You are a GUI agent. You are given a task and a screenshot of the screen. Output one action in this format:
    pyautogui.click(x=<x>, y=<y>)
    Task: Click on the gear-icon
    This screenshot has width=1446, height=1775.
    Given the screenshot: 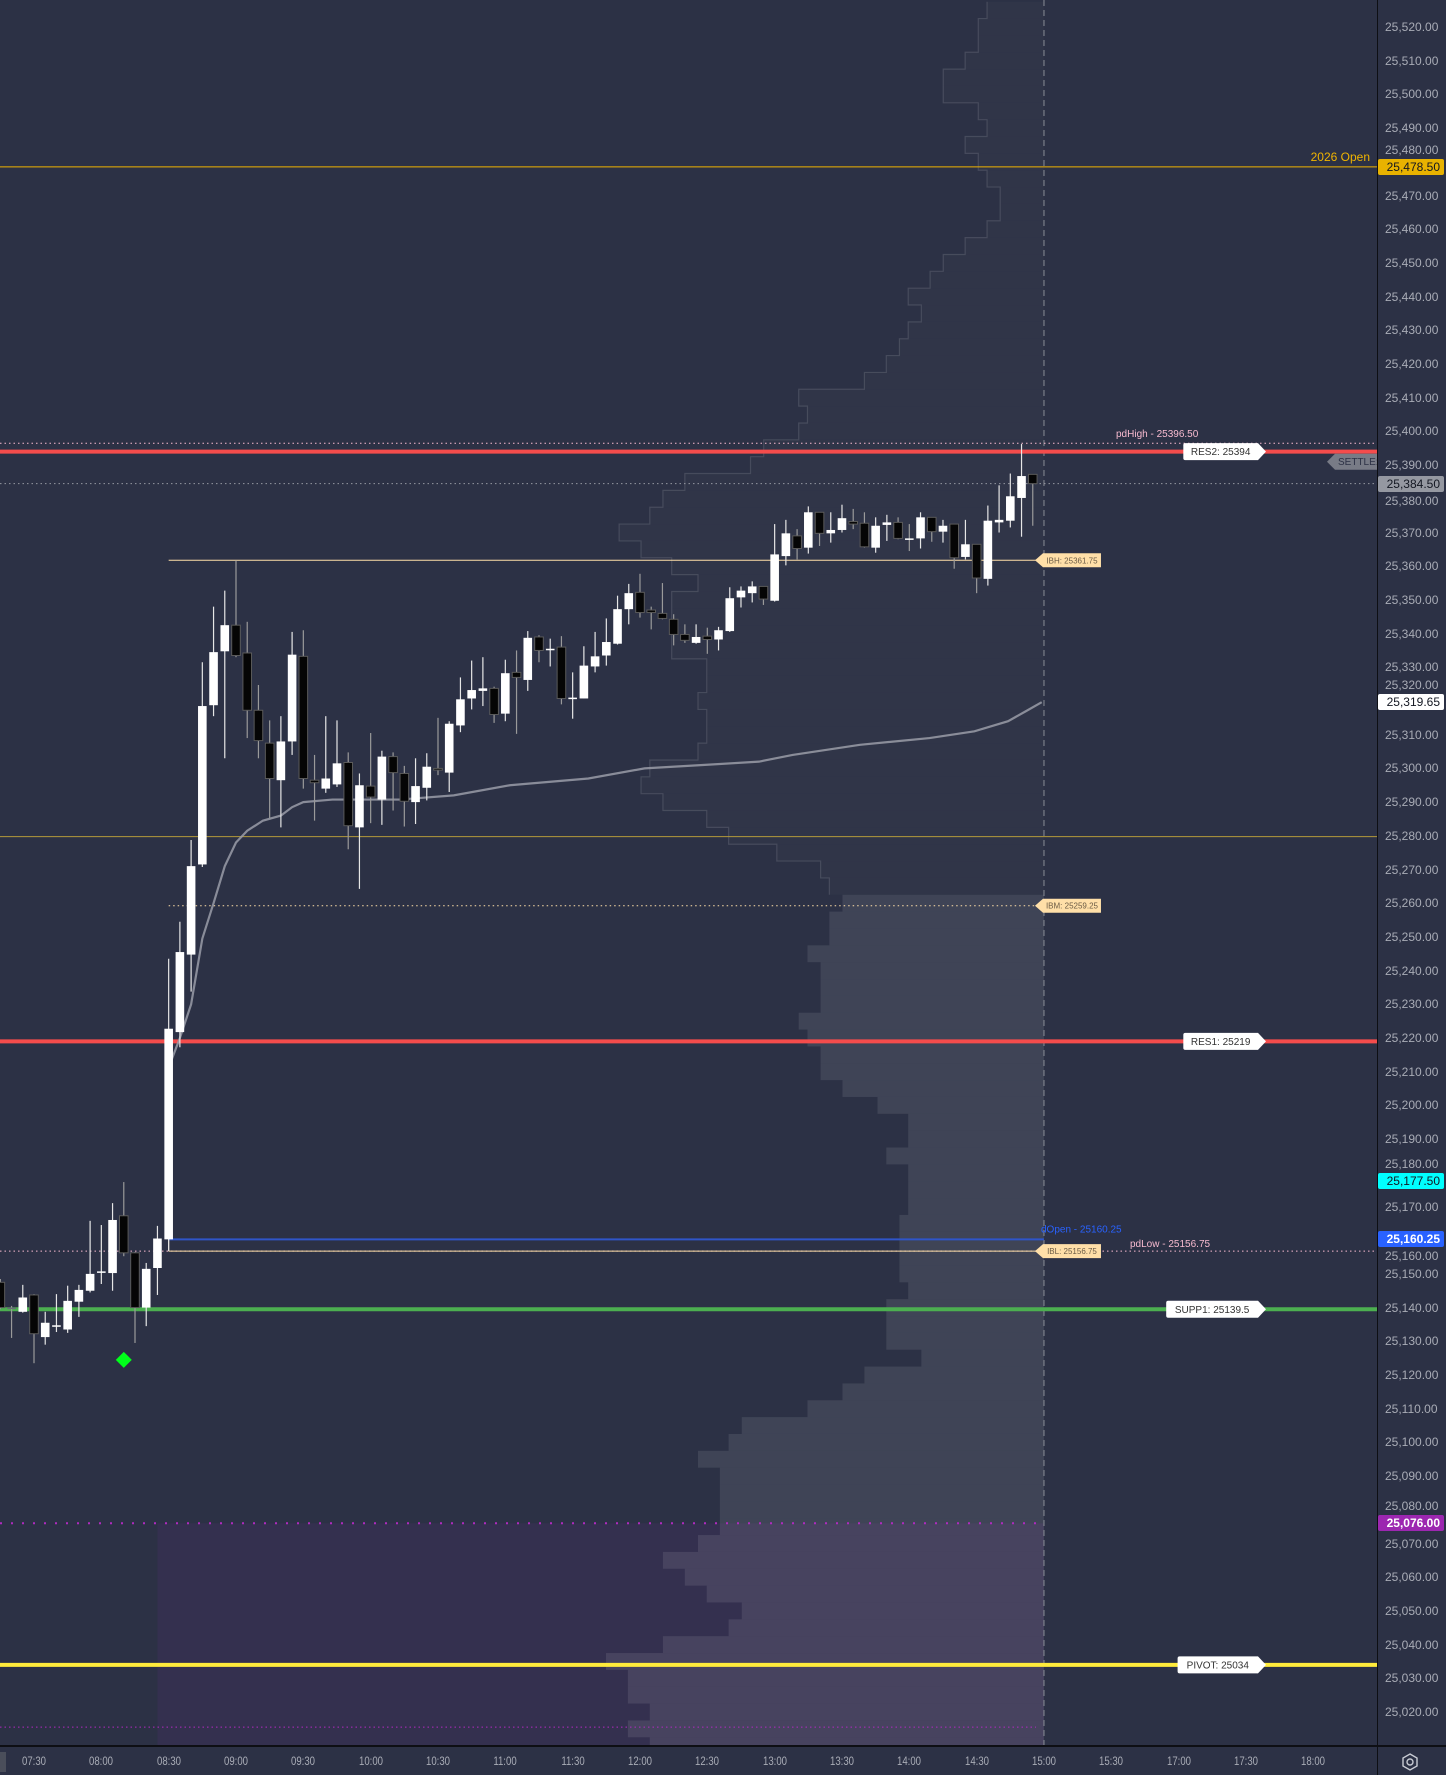 What is the action you would take?
    pyautogui.click(x=1410, y=1762)
    